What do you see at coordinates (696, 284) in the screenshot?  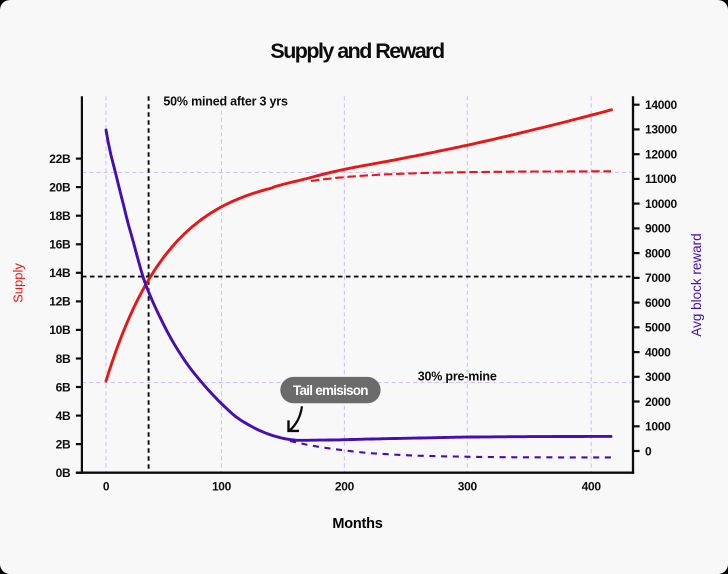 I see `svg-text: Avg block reward` at bounding box center [696, 284].